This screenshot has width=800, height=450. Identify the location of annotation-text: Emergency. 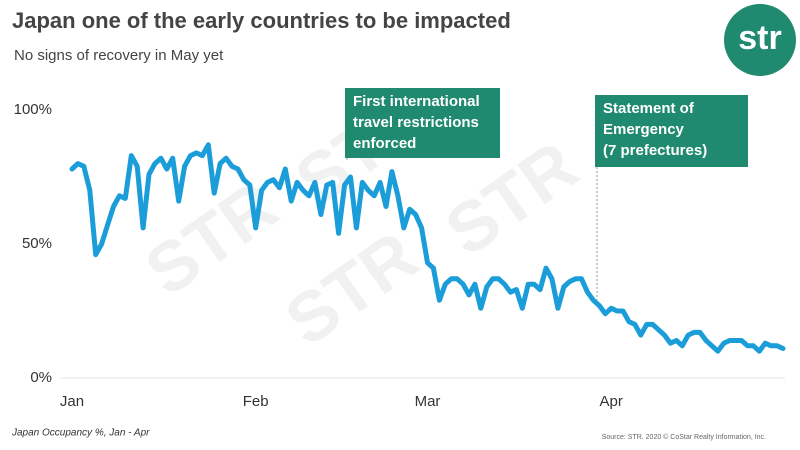
(644, 129).